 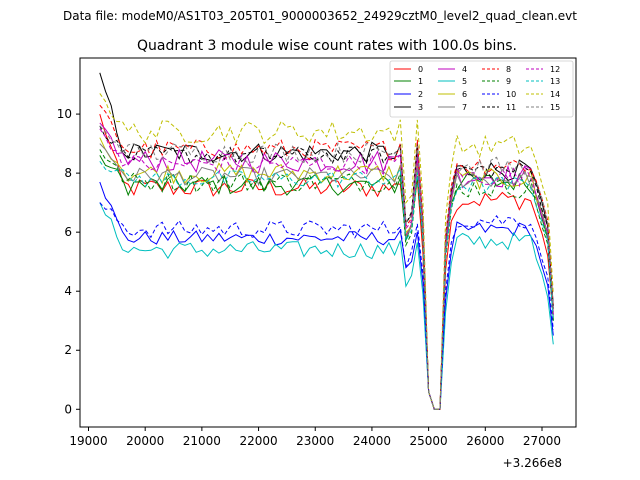 What do you see at coordinates (68, 291) in the screenshot?
I see `y-tick-label: 4` at bounding box center [68, 291].